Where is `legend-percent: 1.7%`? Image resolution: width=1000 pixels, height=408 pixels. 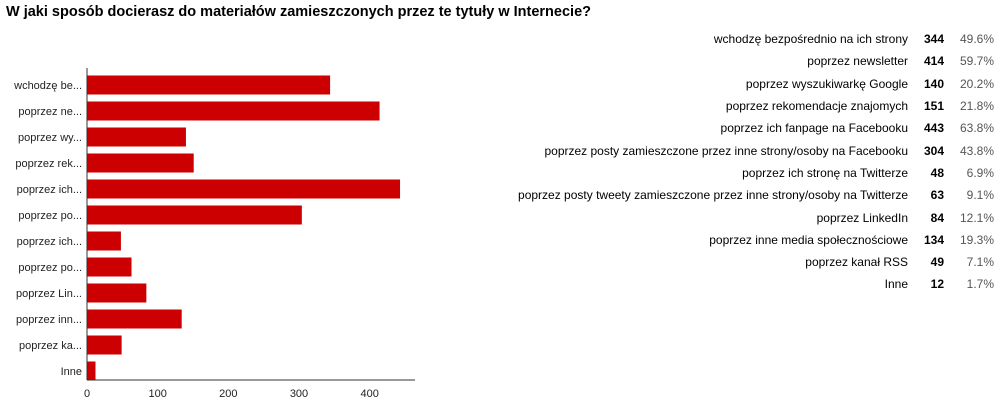 legend-percent: 1.7% is located at coordinates (980, 284).